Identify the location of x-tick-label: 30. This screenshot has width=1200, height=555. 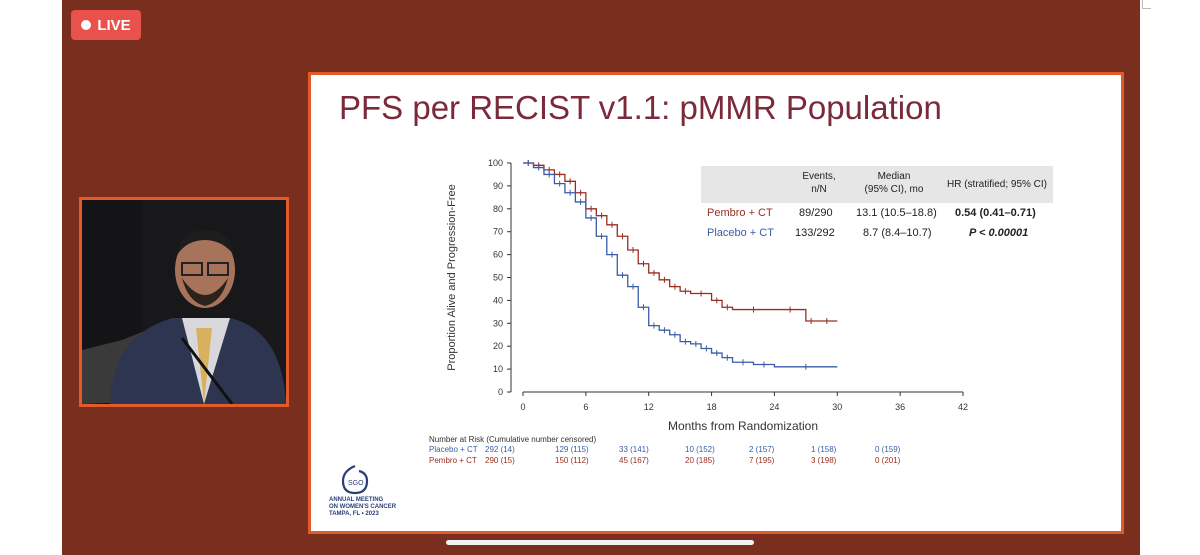
(837, 407).